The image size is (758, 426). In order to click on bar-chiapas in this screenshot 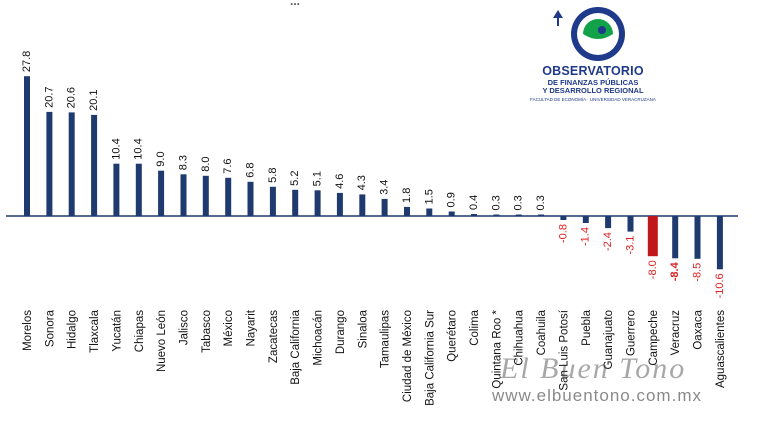, I will do `click(138, 189)`.